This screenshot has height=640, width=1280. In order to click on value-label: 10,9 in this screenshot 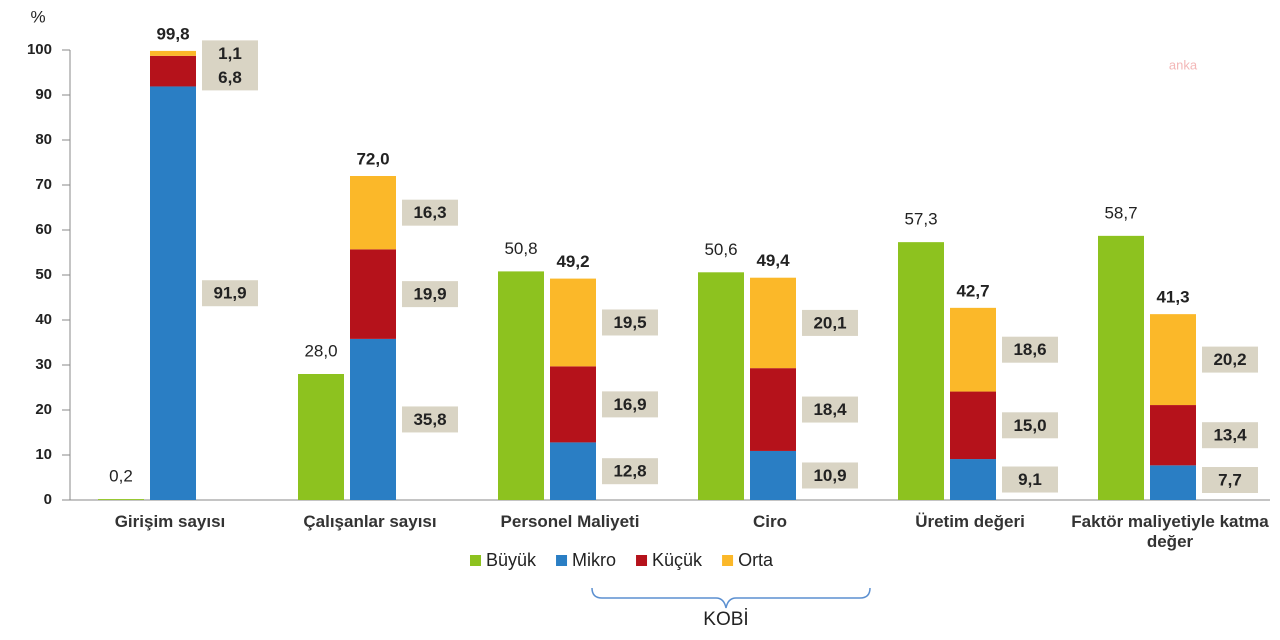, I will do `click(829, 475)`.